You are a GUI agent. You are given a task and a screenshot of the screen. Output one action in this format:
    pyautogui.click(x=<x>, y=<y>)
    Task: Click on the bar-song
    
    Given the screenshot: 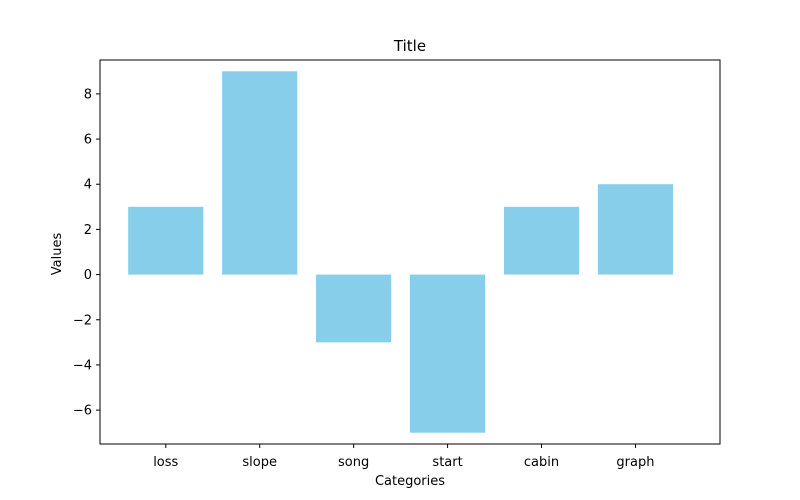 What is the action you would take?
    pyautogui.click(x=354, y=308)
    